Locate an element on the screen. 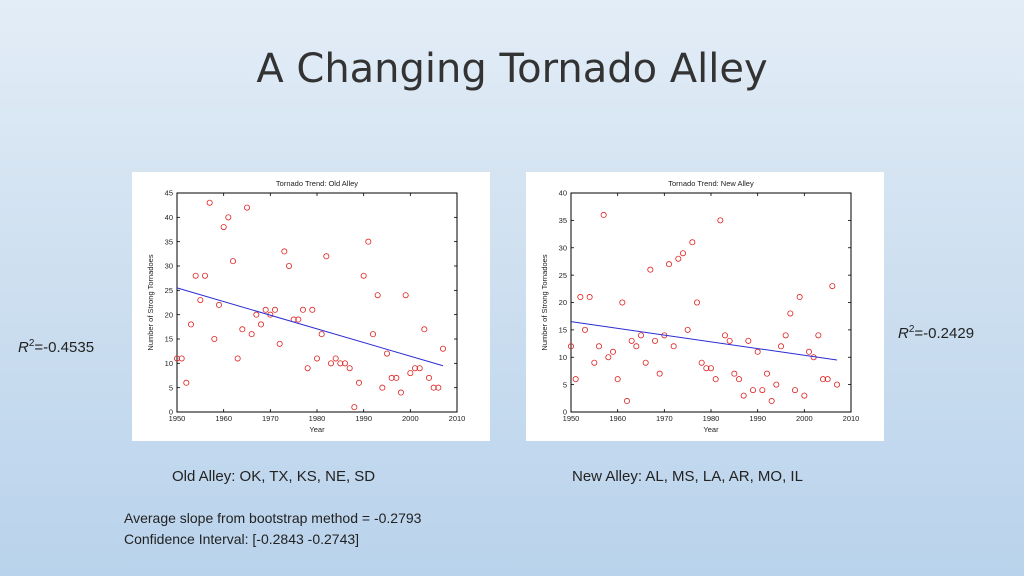 The height and width of the screenshot is (576, 1024). new-alley-xtick-label: 1960 is located at coordinates (617, 418).